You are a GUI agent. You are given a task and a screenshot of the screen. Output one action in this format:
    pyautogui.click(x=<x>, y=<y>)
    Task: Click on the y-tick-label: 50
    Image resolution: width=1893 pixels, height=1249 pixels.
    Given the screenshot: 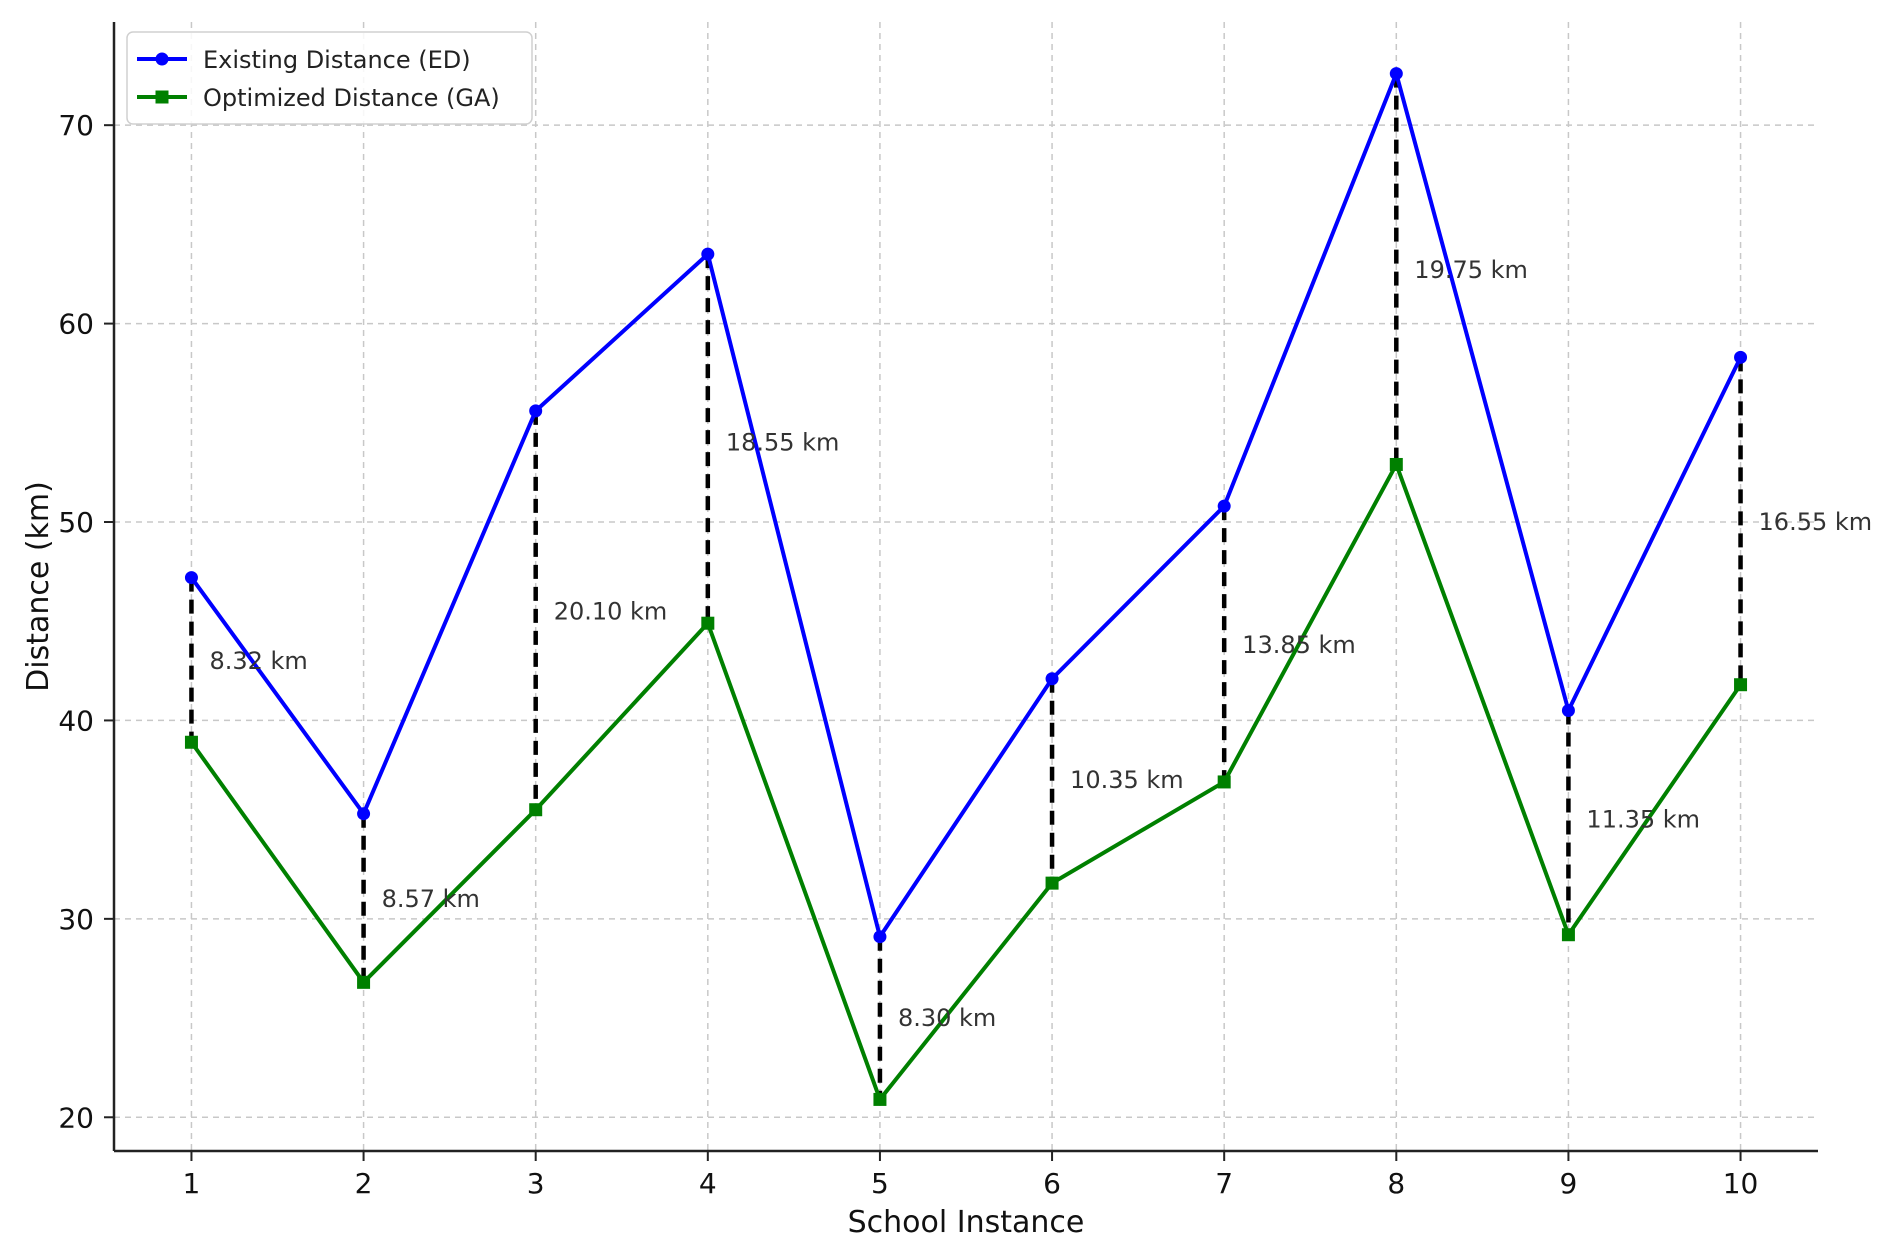 What is the action you would take?
    pyautogui.click(x=76, y=522)
    